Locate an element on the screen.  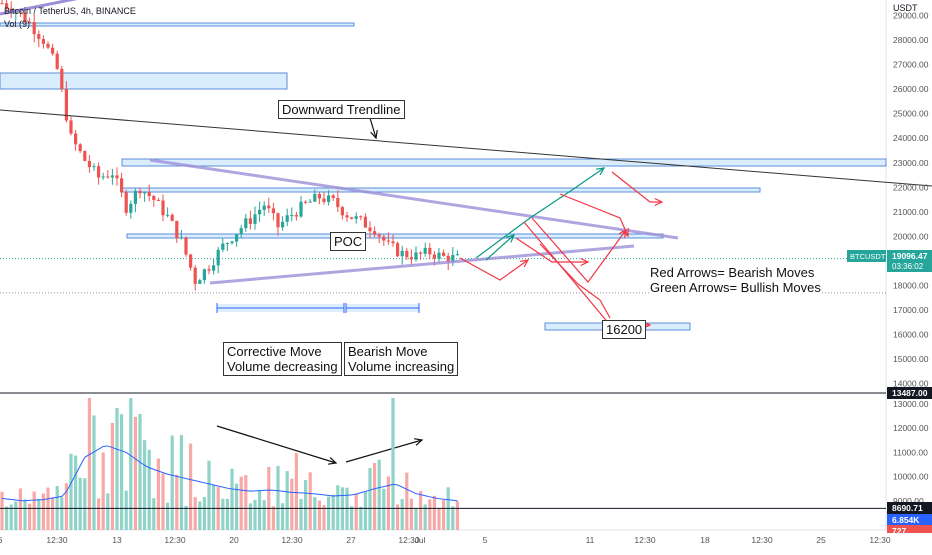
green-arrow-path-head is located at coordinates (601, 171).